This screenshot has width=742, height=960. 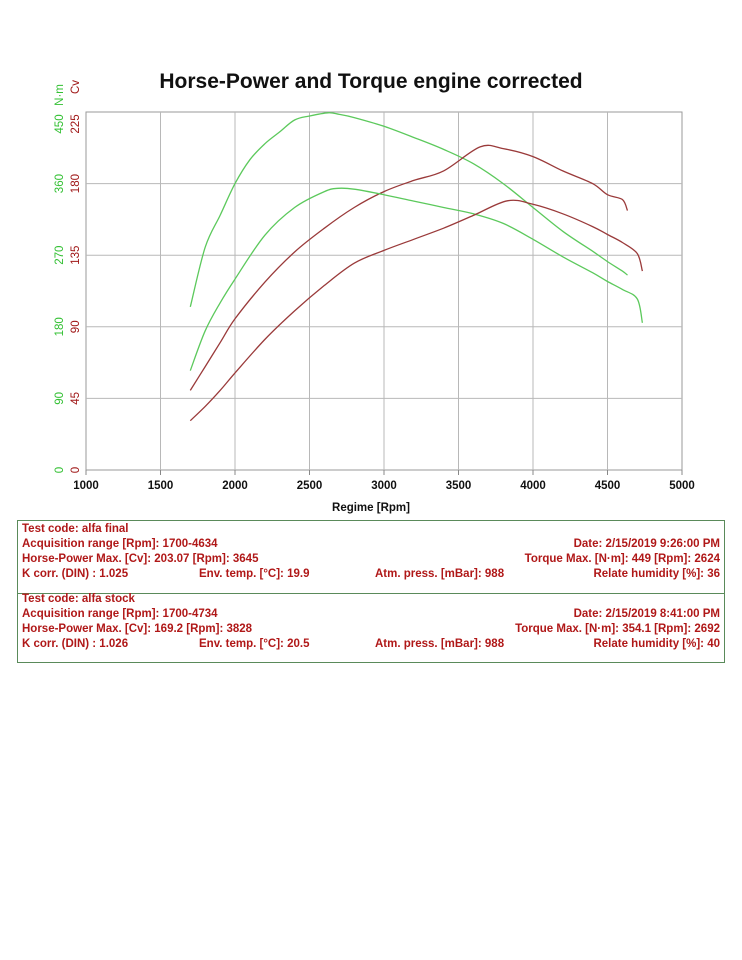 What do you see at coordinates (60, 326) in the screenshot?
I see `y-tick-torque: 180` at bounding box center [60, 326].